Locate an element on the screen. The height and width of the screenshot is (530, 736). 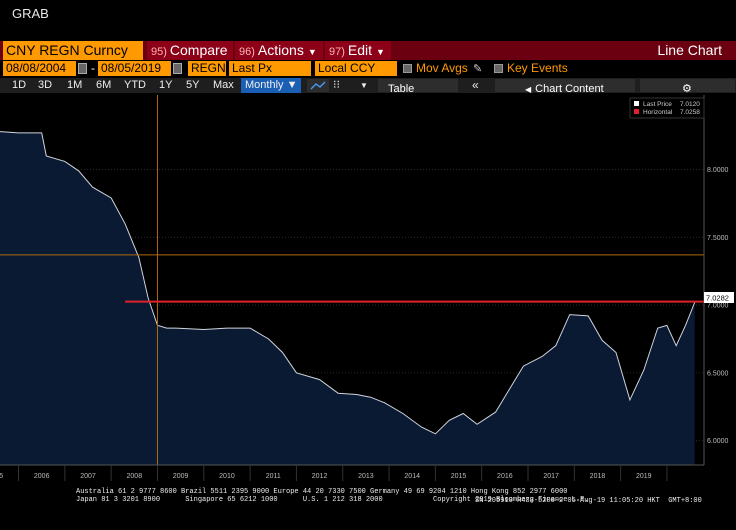
y-tick-label: 8.0000 is located at coordinates (718, 170).